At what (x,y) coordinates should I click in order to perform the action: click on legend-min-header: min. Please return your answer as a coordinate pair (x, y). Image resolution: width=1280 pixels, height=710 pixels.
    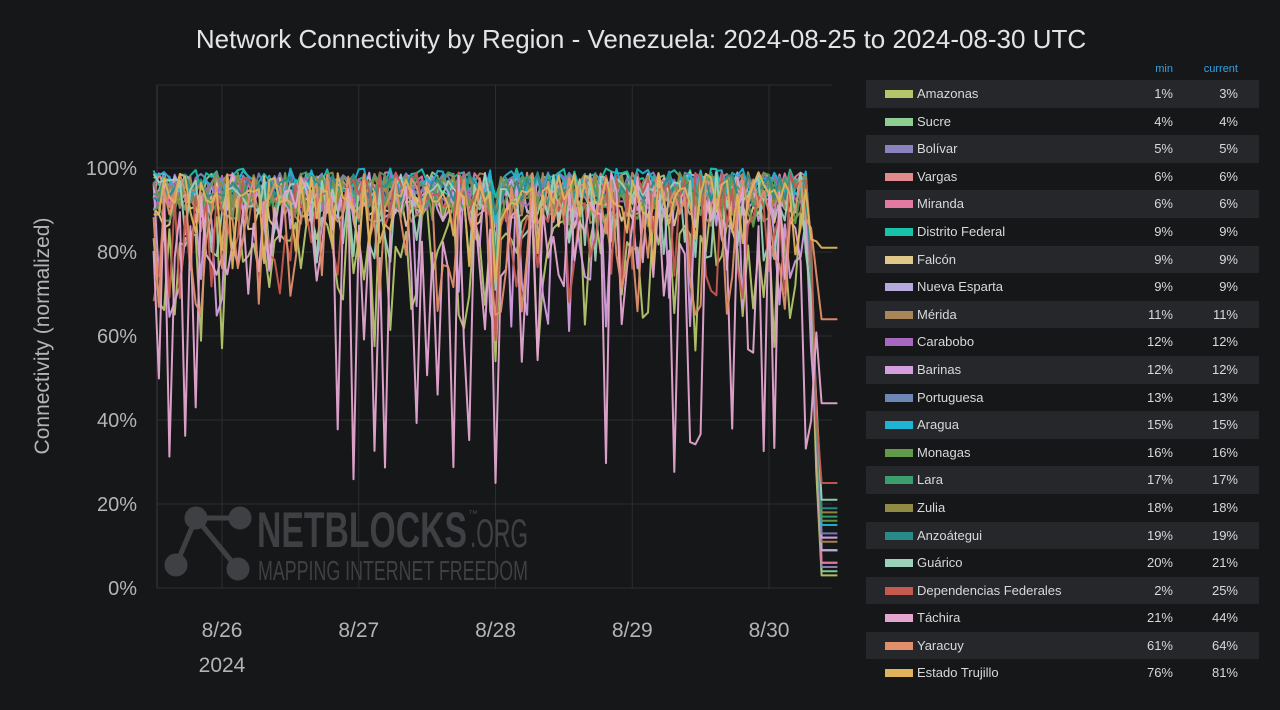
    Looking at the image, I should click on (1164, 69).